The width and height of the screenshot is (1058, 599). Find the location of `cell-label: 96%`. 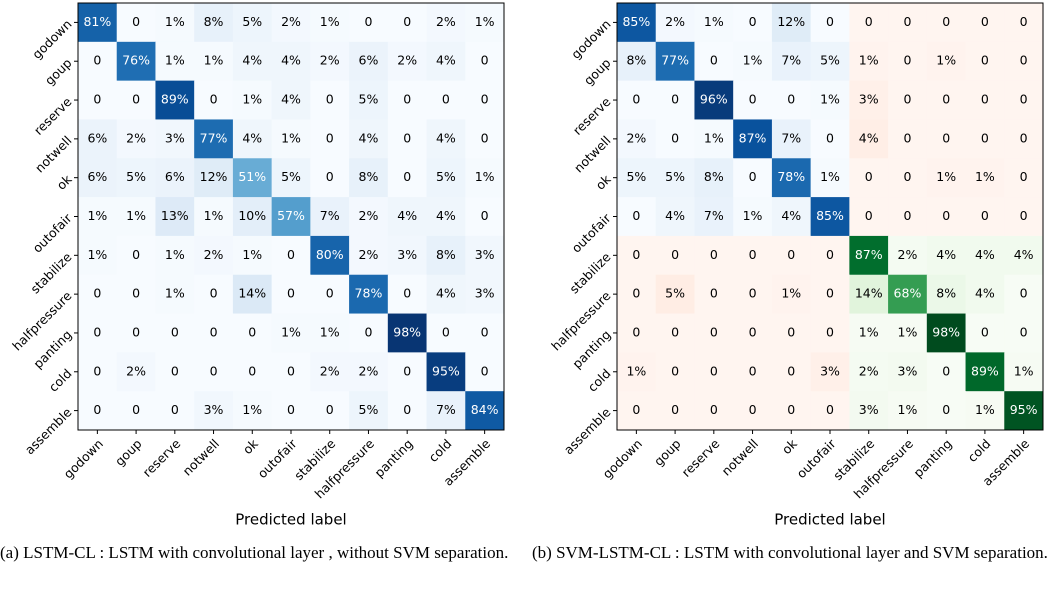

cell-label: 96% is located at coordinates (714, 99).